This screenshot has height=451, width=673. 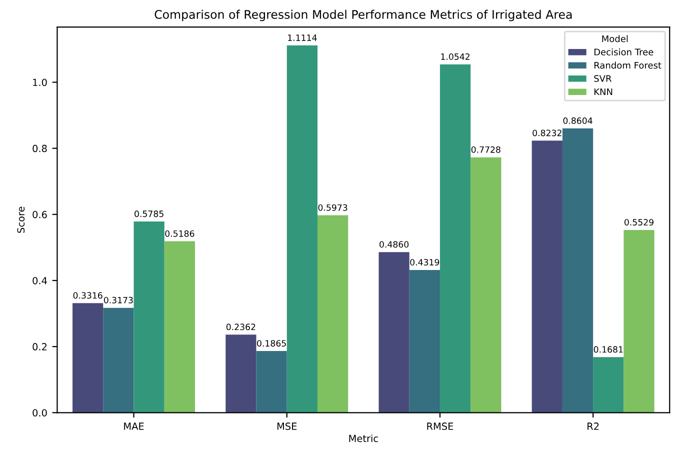 What do you see at coordinates (40, 82) in the screenshot?
I see `y-tick-label: 1.0` at bounding box center [40, 82].